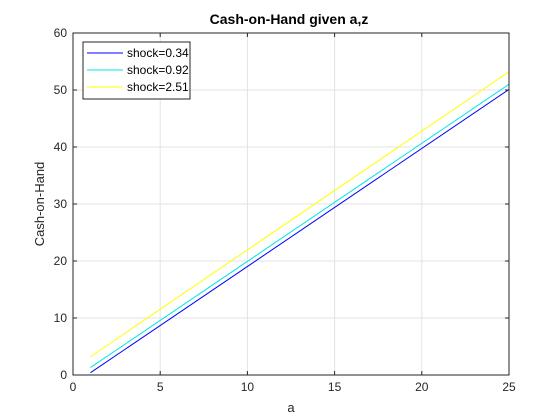  What do you see at coordinates (61, 204) in the screenshot?
I see `y-tick-label: 30` at bounding box center [61, 204].